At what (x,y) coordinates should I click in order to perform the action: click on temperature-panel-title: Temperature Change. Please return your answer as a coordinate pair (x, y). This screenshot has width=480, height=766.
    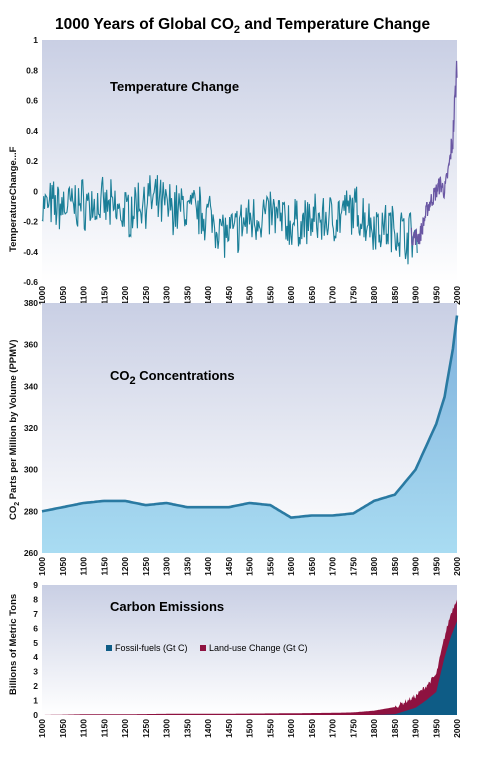
    Looking at the image, I should click on (174, 86).